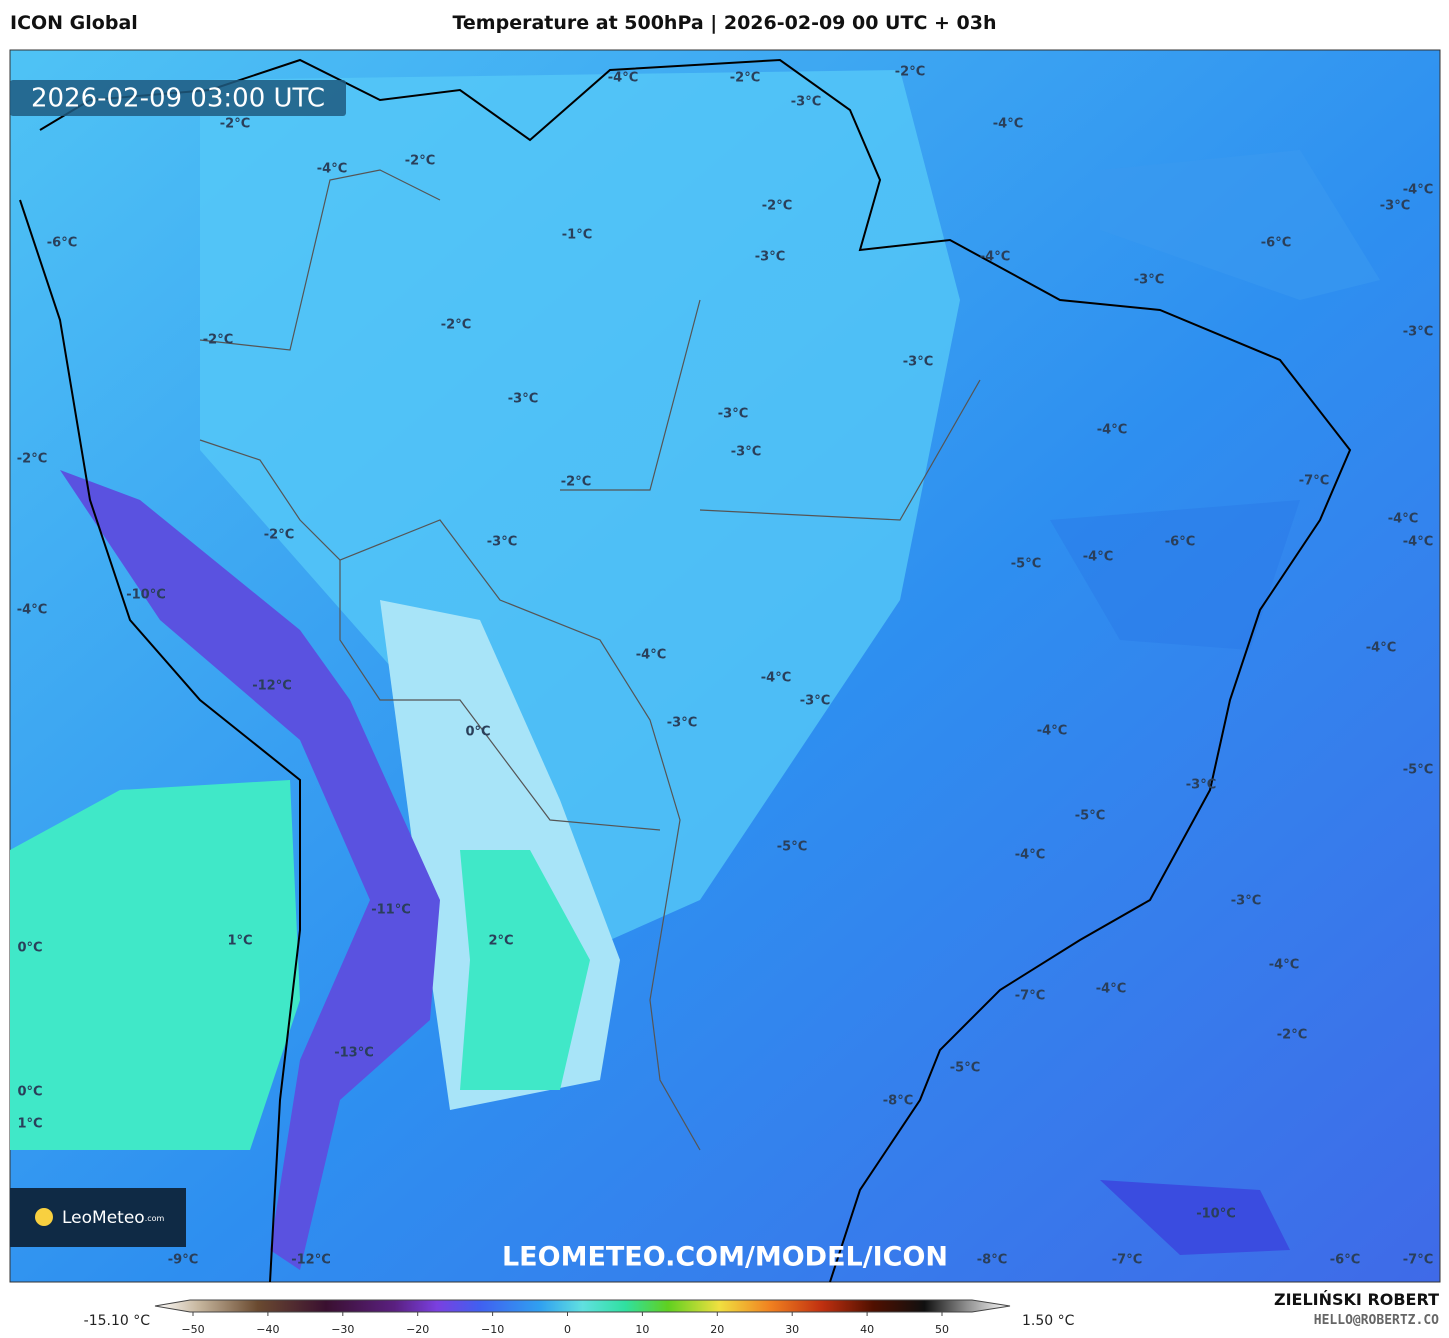 The image size is (1449, 1338). Describe the element at coordinates (1356, 1299) in the screenshot. I see `author: ZIELIŃSKI ROBERT` at that location.